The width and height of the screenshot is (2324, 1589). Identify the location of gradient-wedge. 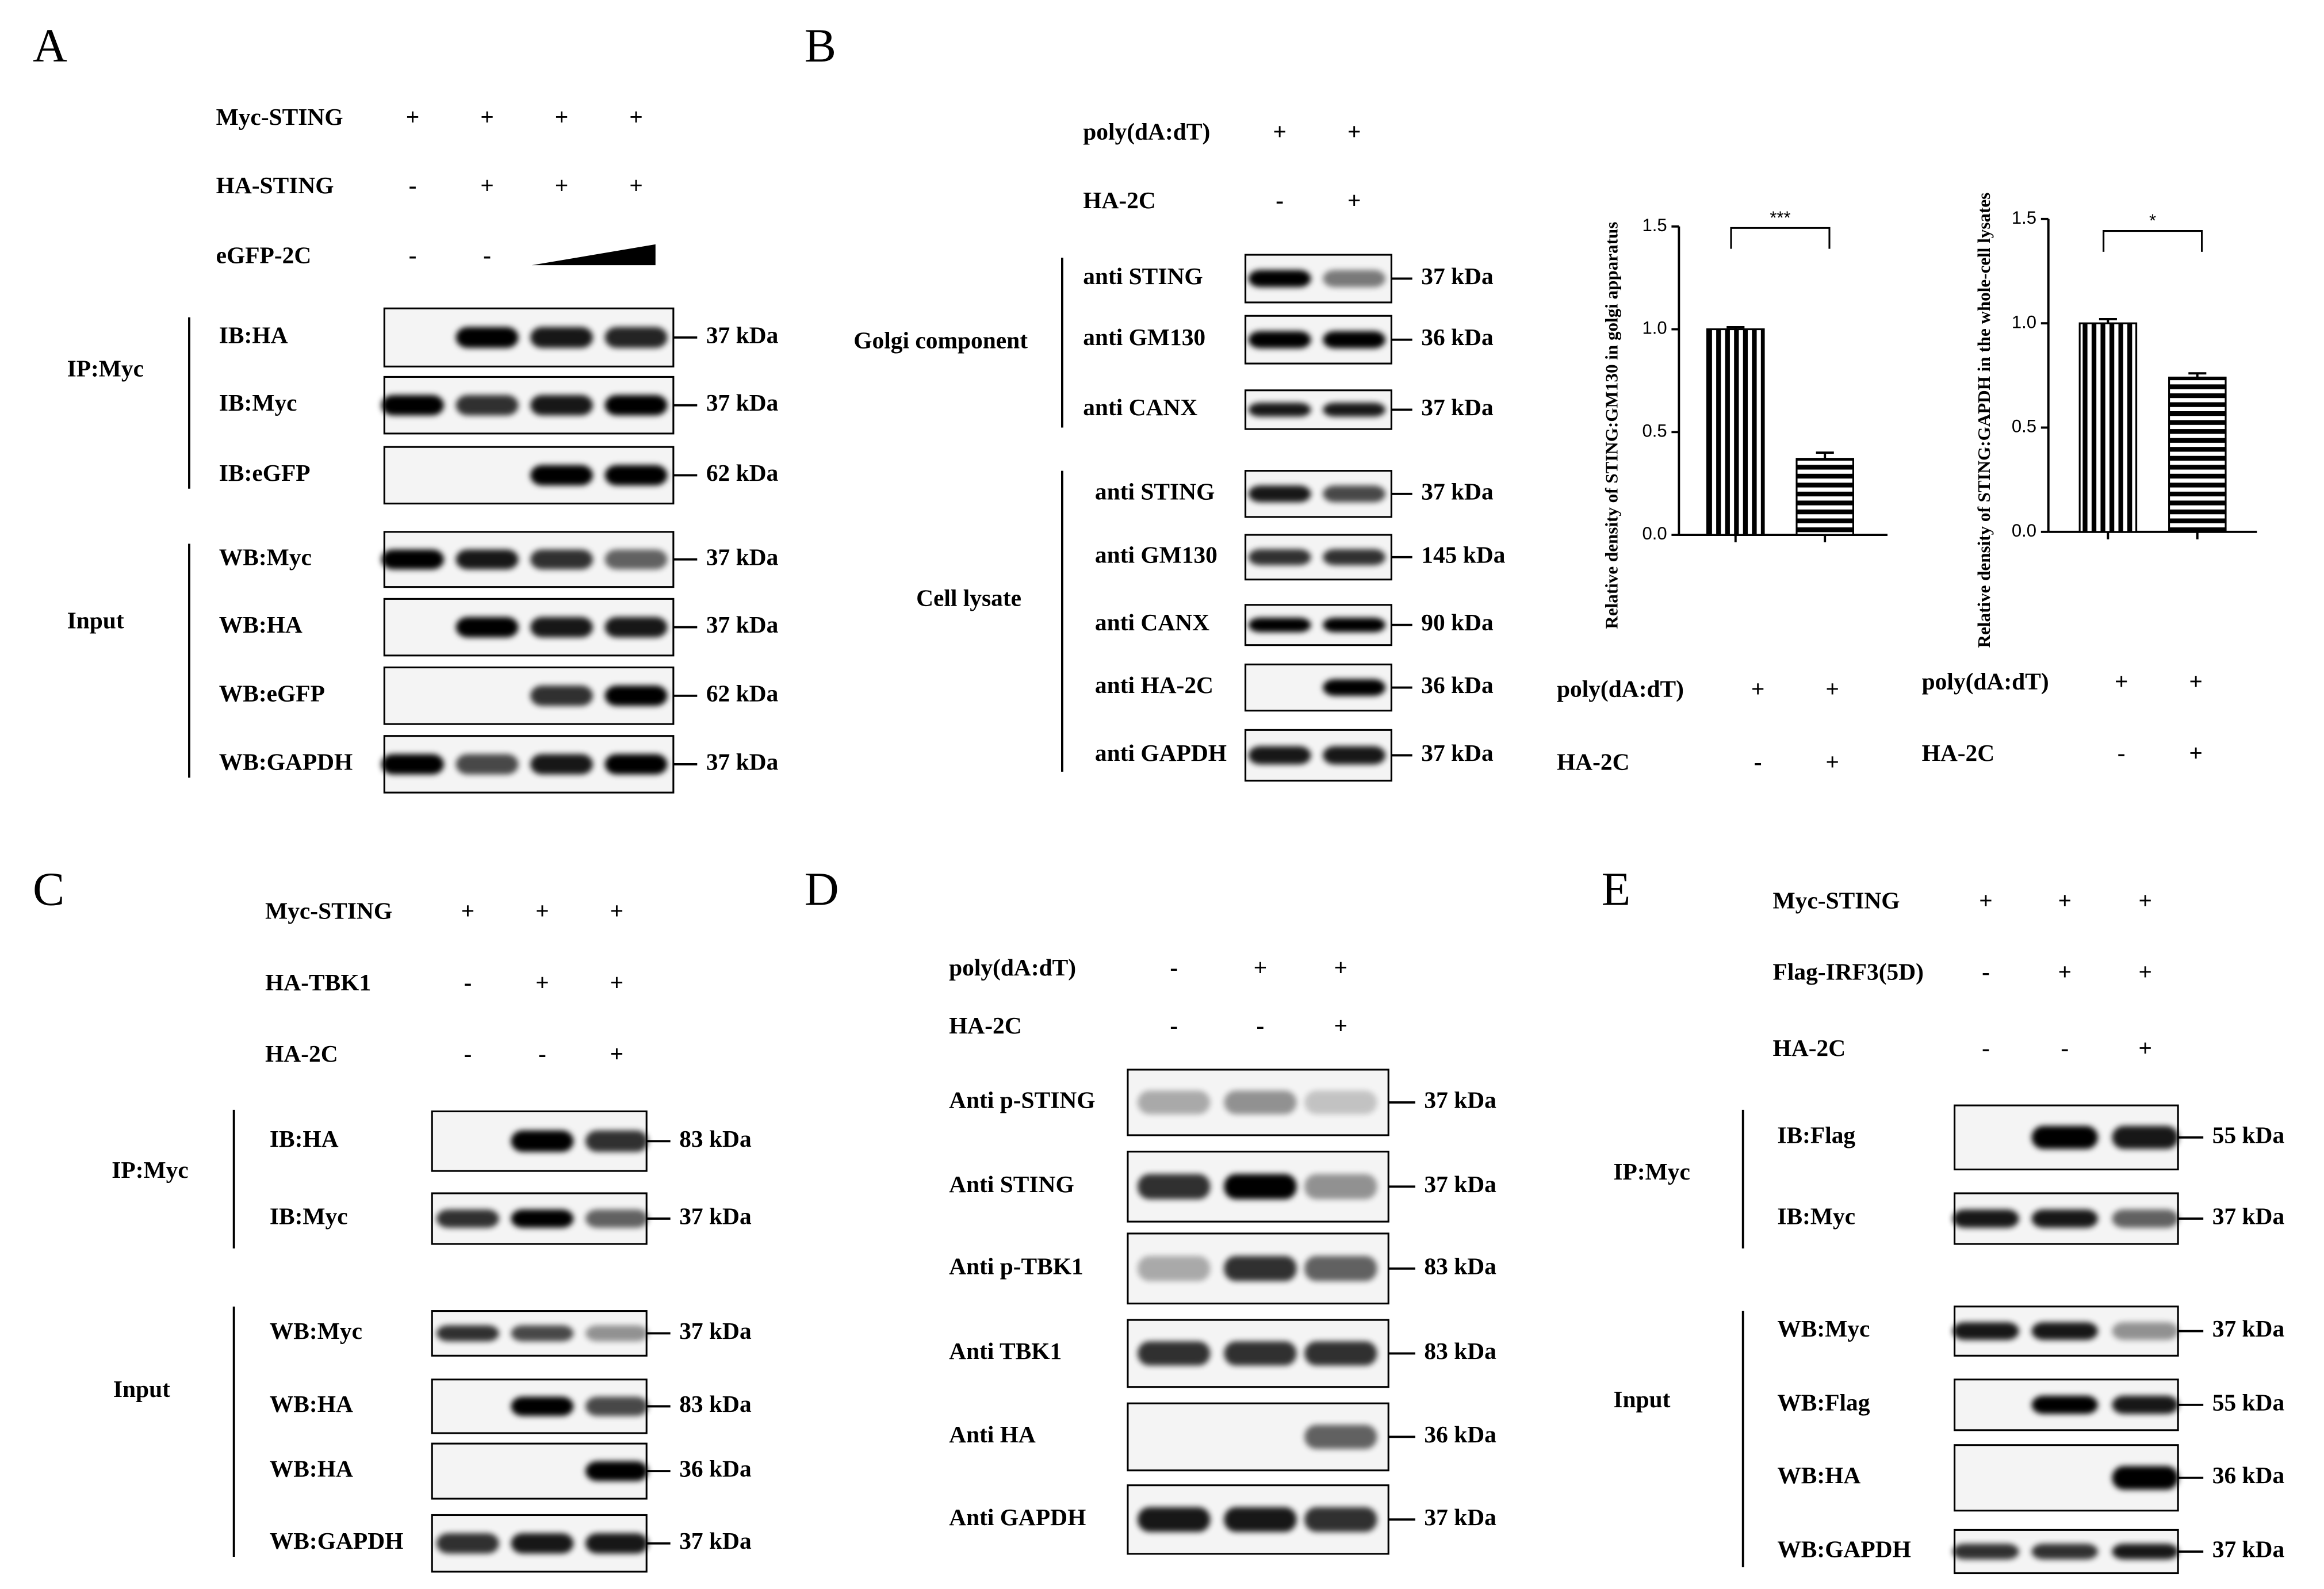
(593, 255).